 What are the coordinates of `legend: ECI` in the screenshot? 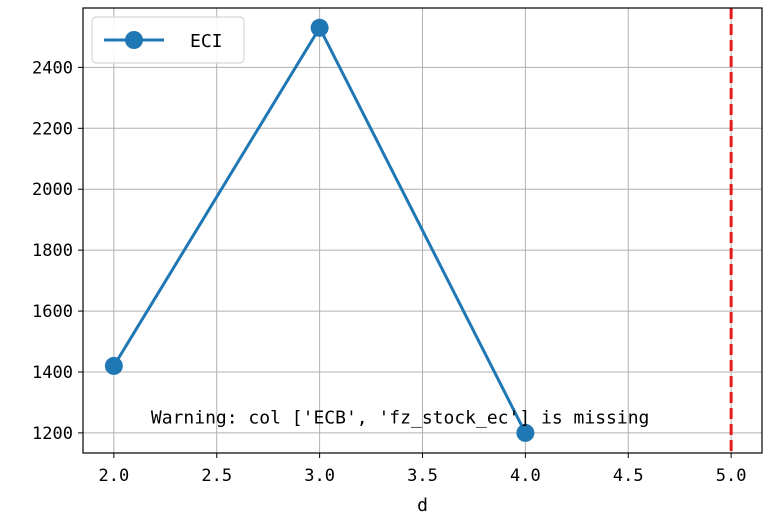 It's located at (168, 40).